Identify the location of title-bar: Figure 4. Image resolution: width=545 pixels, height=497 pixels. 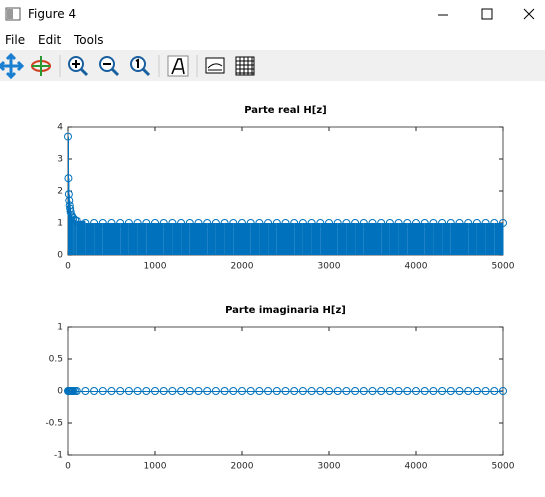
(272, 15).